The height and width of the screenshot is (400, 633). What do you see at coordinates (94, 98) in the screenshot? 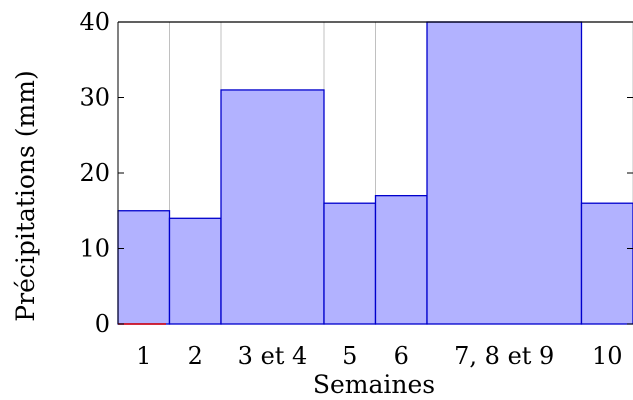
I see `y-tick-label: 30` at bounding box center [94, 98].